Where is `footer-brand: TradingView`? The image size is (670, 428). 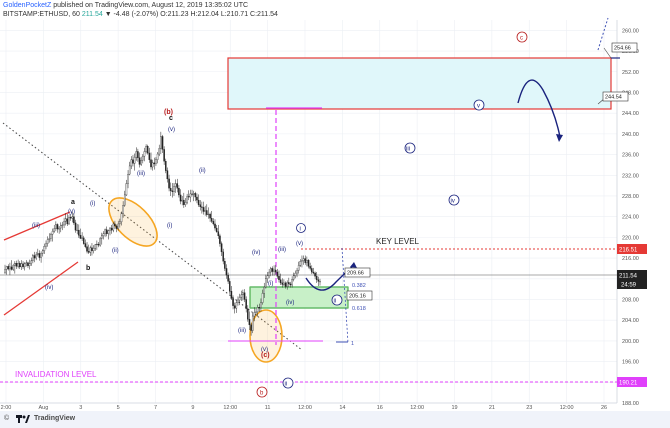 footer-brand: TradingView is located at coordinates (55, 418).